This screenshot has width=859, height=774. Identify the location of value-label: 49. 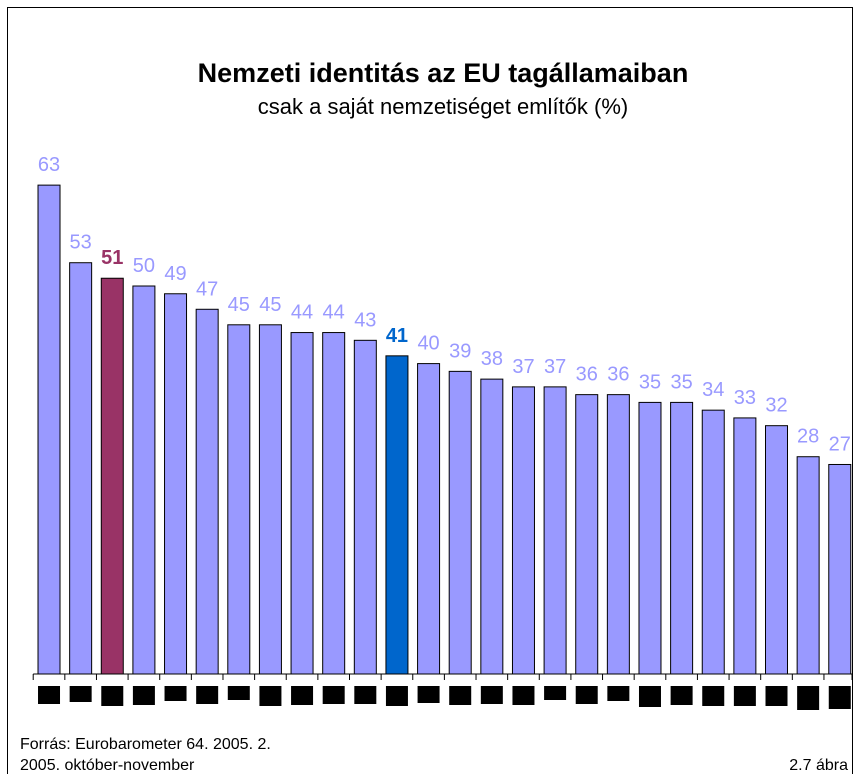
(175, 274).